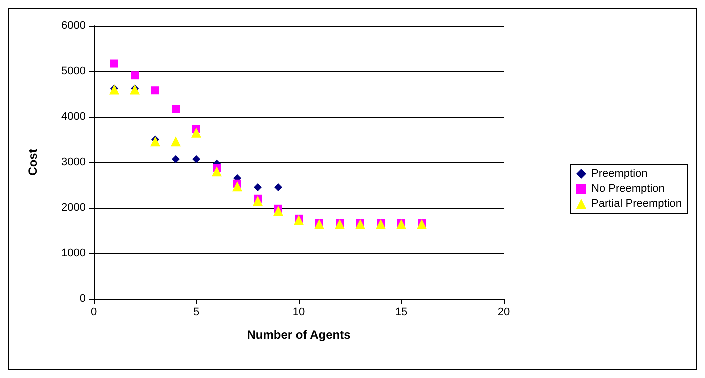 The height and width of the screenshot is (378, 705). Describe the element at coordinates (401, 312) in the screenshot. I see `x-tick-label: 15` at that location.